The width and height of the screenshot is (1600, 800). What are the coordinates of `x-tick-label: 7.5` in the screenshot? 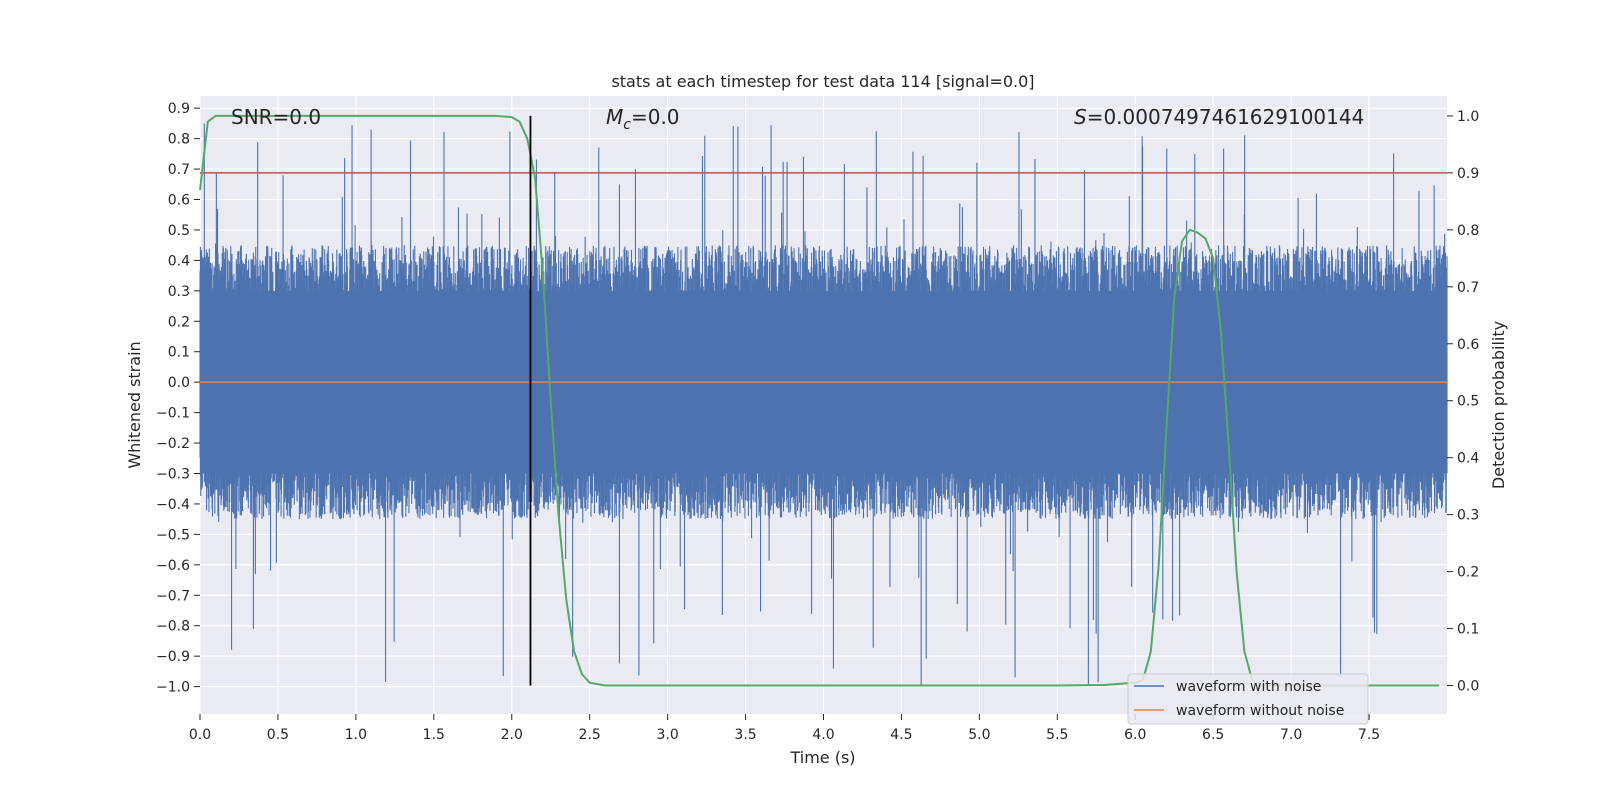 It's located at (1369, 735).